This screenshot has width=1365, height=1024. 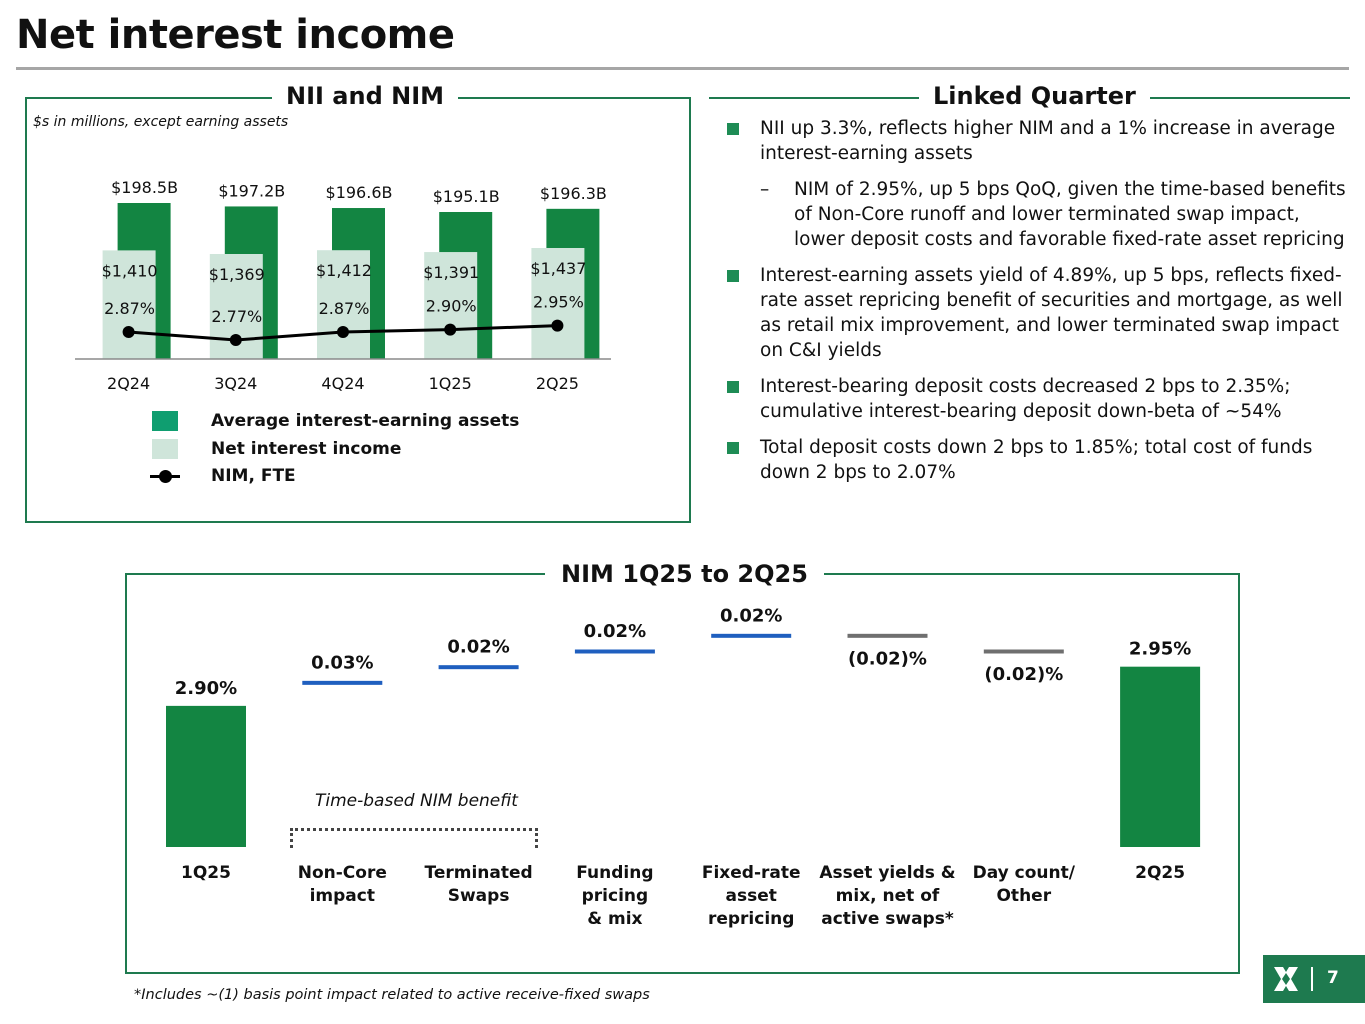 I want to click on nii-nim-heading: NII and NIM, so click(x=365, y=96).